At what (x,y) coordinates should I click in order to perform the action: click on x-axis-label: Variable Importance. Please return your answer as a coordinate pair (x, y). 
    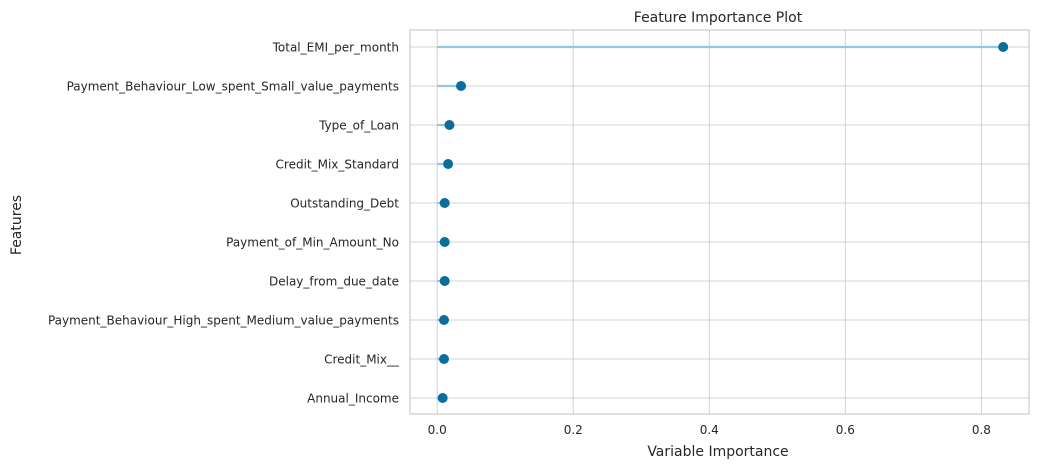
    Looking at the image, I should click on (717, 452).